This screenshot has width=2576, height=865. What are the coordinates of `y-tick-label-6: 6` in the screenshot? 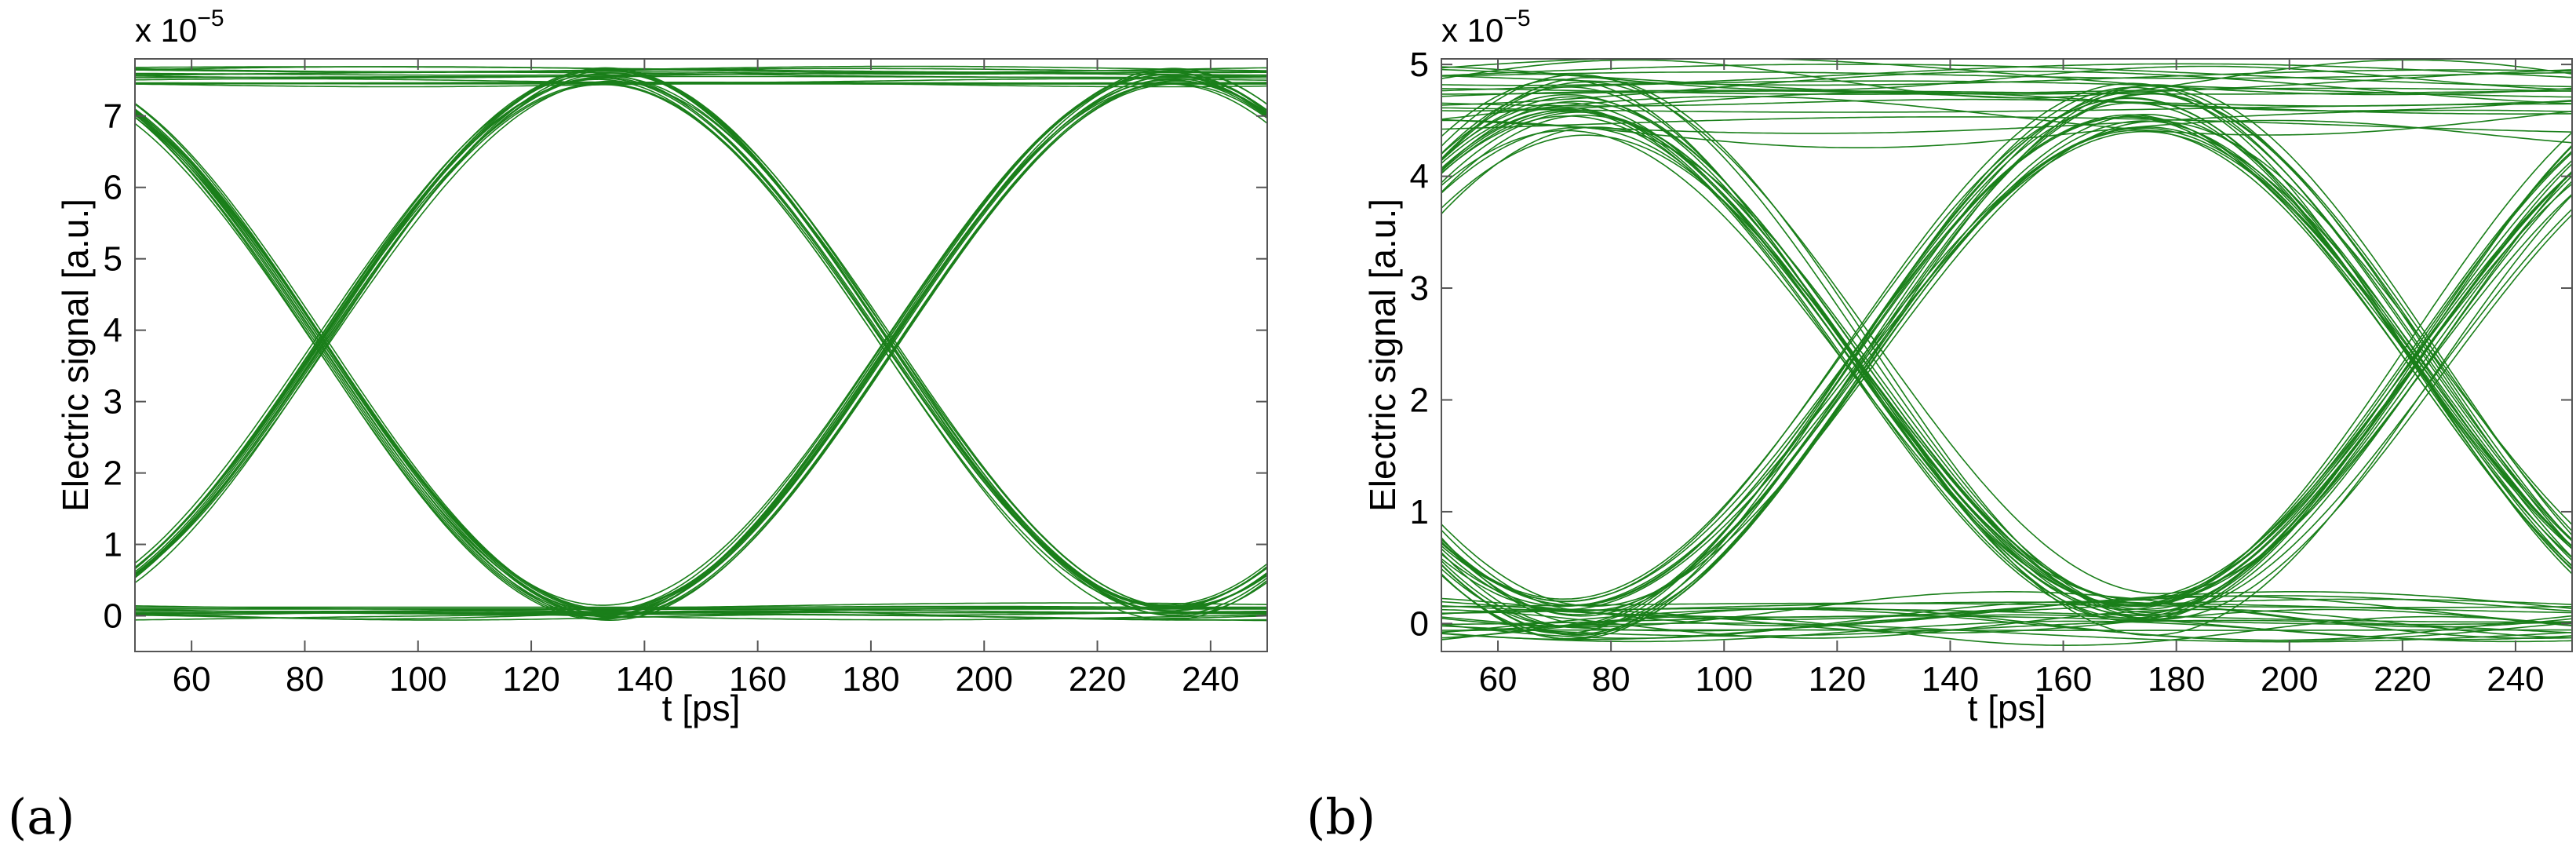 It's located at (113, 188).